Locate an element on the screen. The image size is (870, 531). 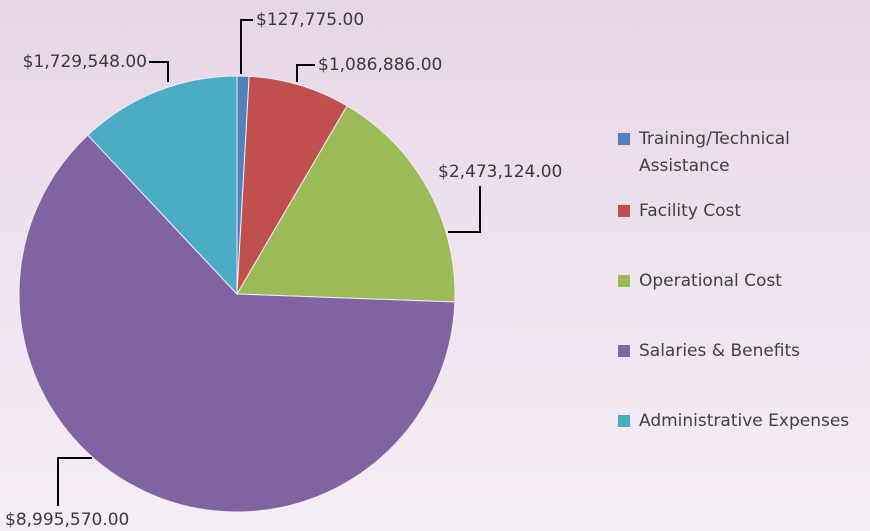
legend-label: Administrative Expenses is located at coordinates (744, 421).